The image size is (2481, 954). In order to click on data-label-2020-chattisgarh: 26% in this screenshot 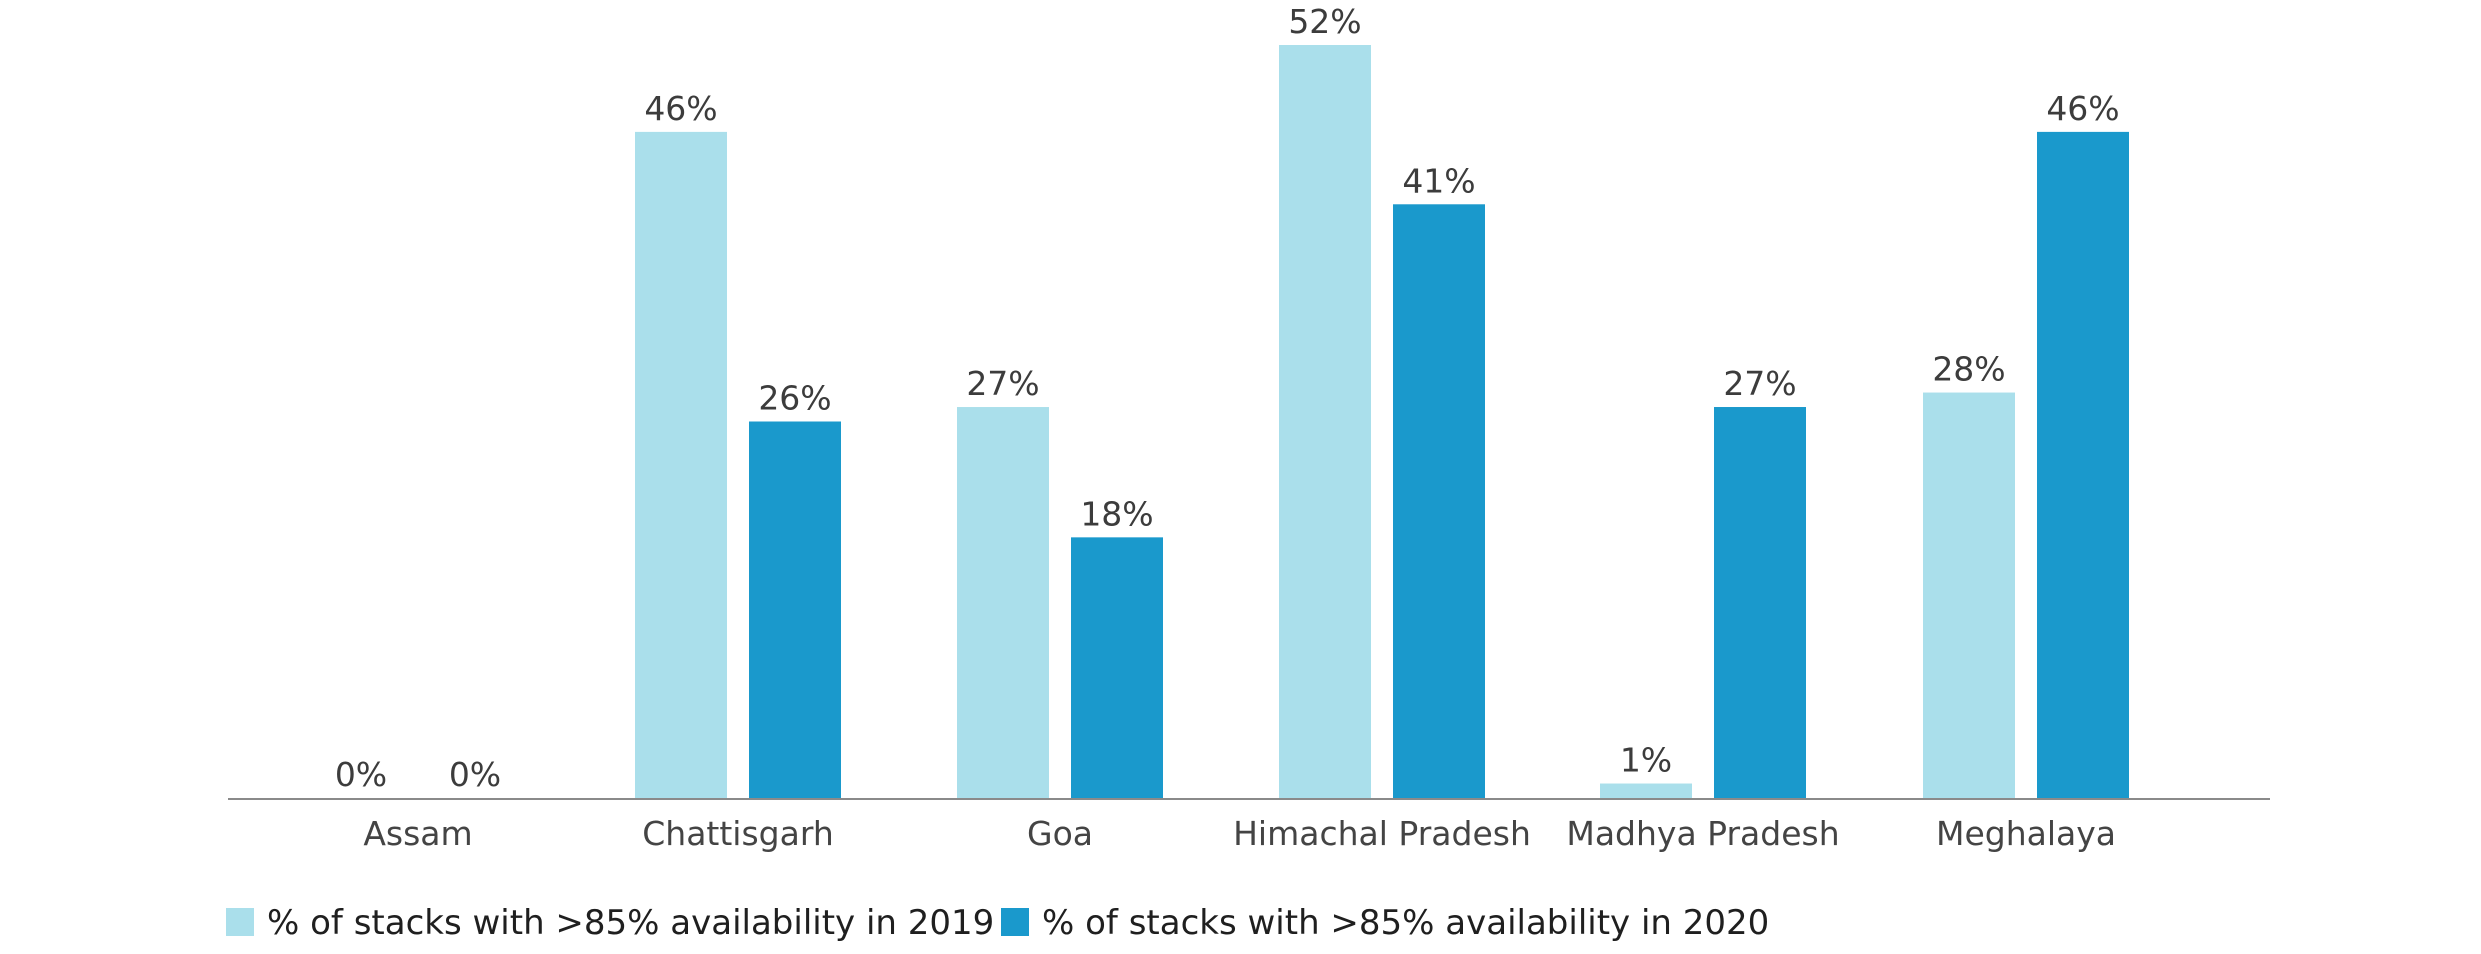, I will do `click(794, 398)`.